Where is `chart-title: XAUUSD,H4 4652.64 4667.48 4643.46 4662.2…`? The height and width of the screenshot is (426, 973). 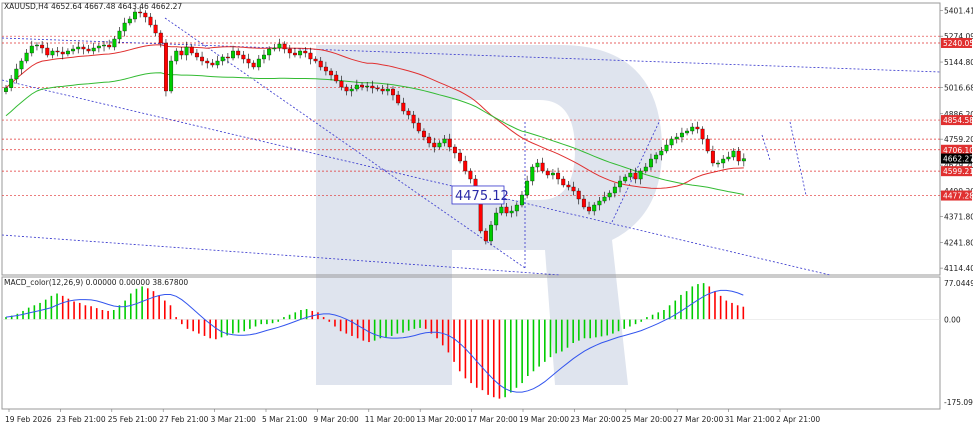
chart-title: XAUUSD,H4 4652.64 4667.48 4643.46 4662.2… is located at coordinates (93, 6).